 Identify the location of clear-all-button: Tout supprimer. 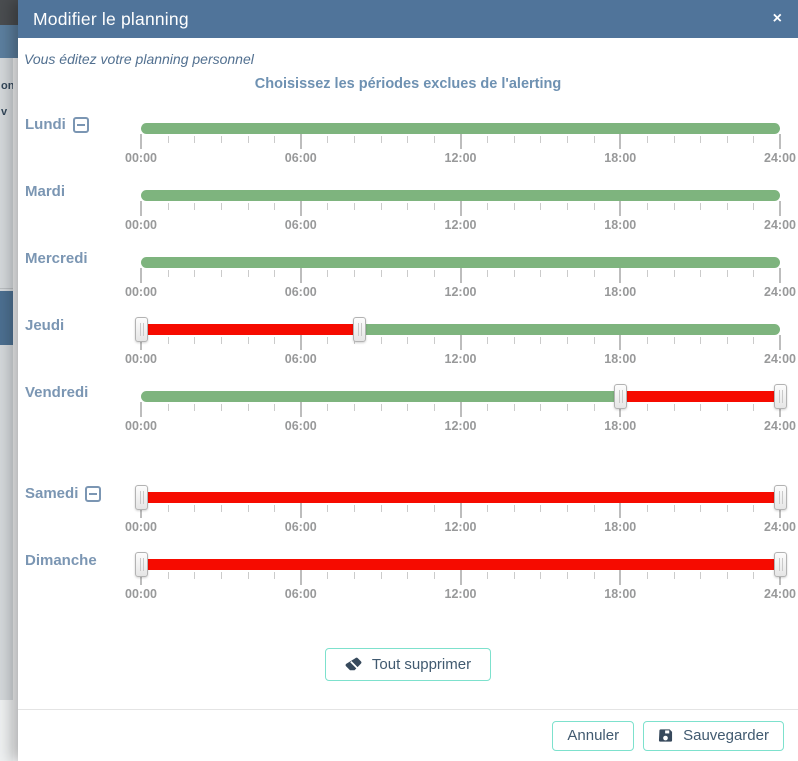
(408, 664).